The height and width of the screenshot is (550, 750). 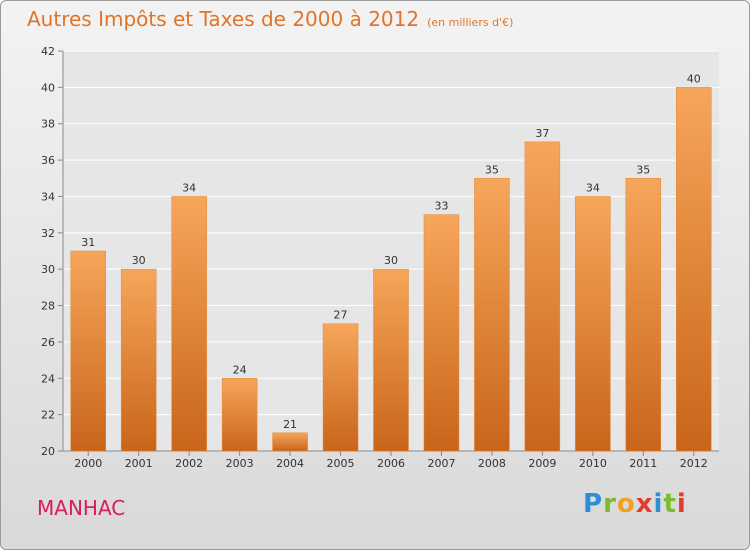 I want to click on bar-value-label: 27, so click(x=341, y=315).